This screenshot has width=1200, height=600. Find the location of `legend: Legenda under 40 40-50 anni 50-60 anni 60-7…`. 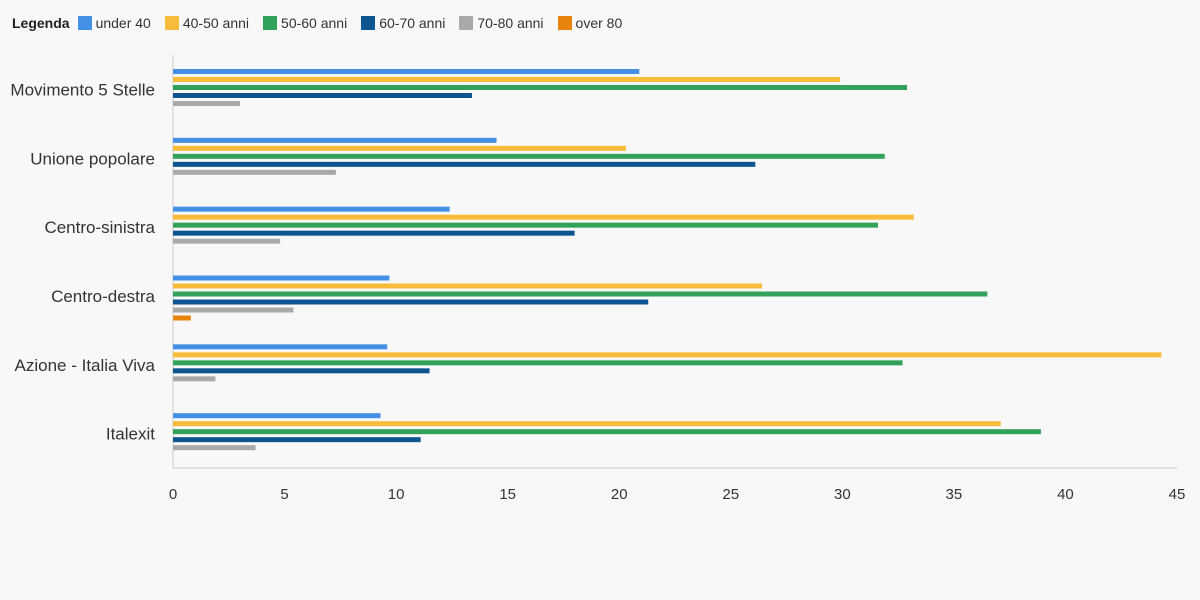

legend: Legenda under 40 40-50 anni 50-60 anni 60-7… is located at coordinates (324, 23).